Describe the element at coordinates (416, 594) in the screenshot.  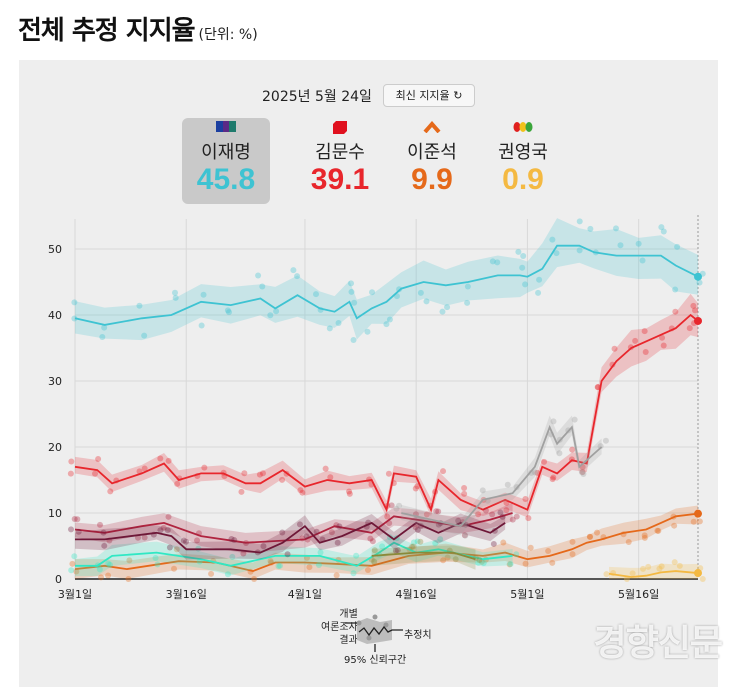
I see `x-tick-label: 4월16일` at that location.